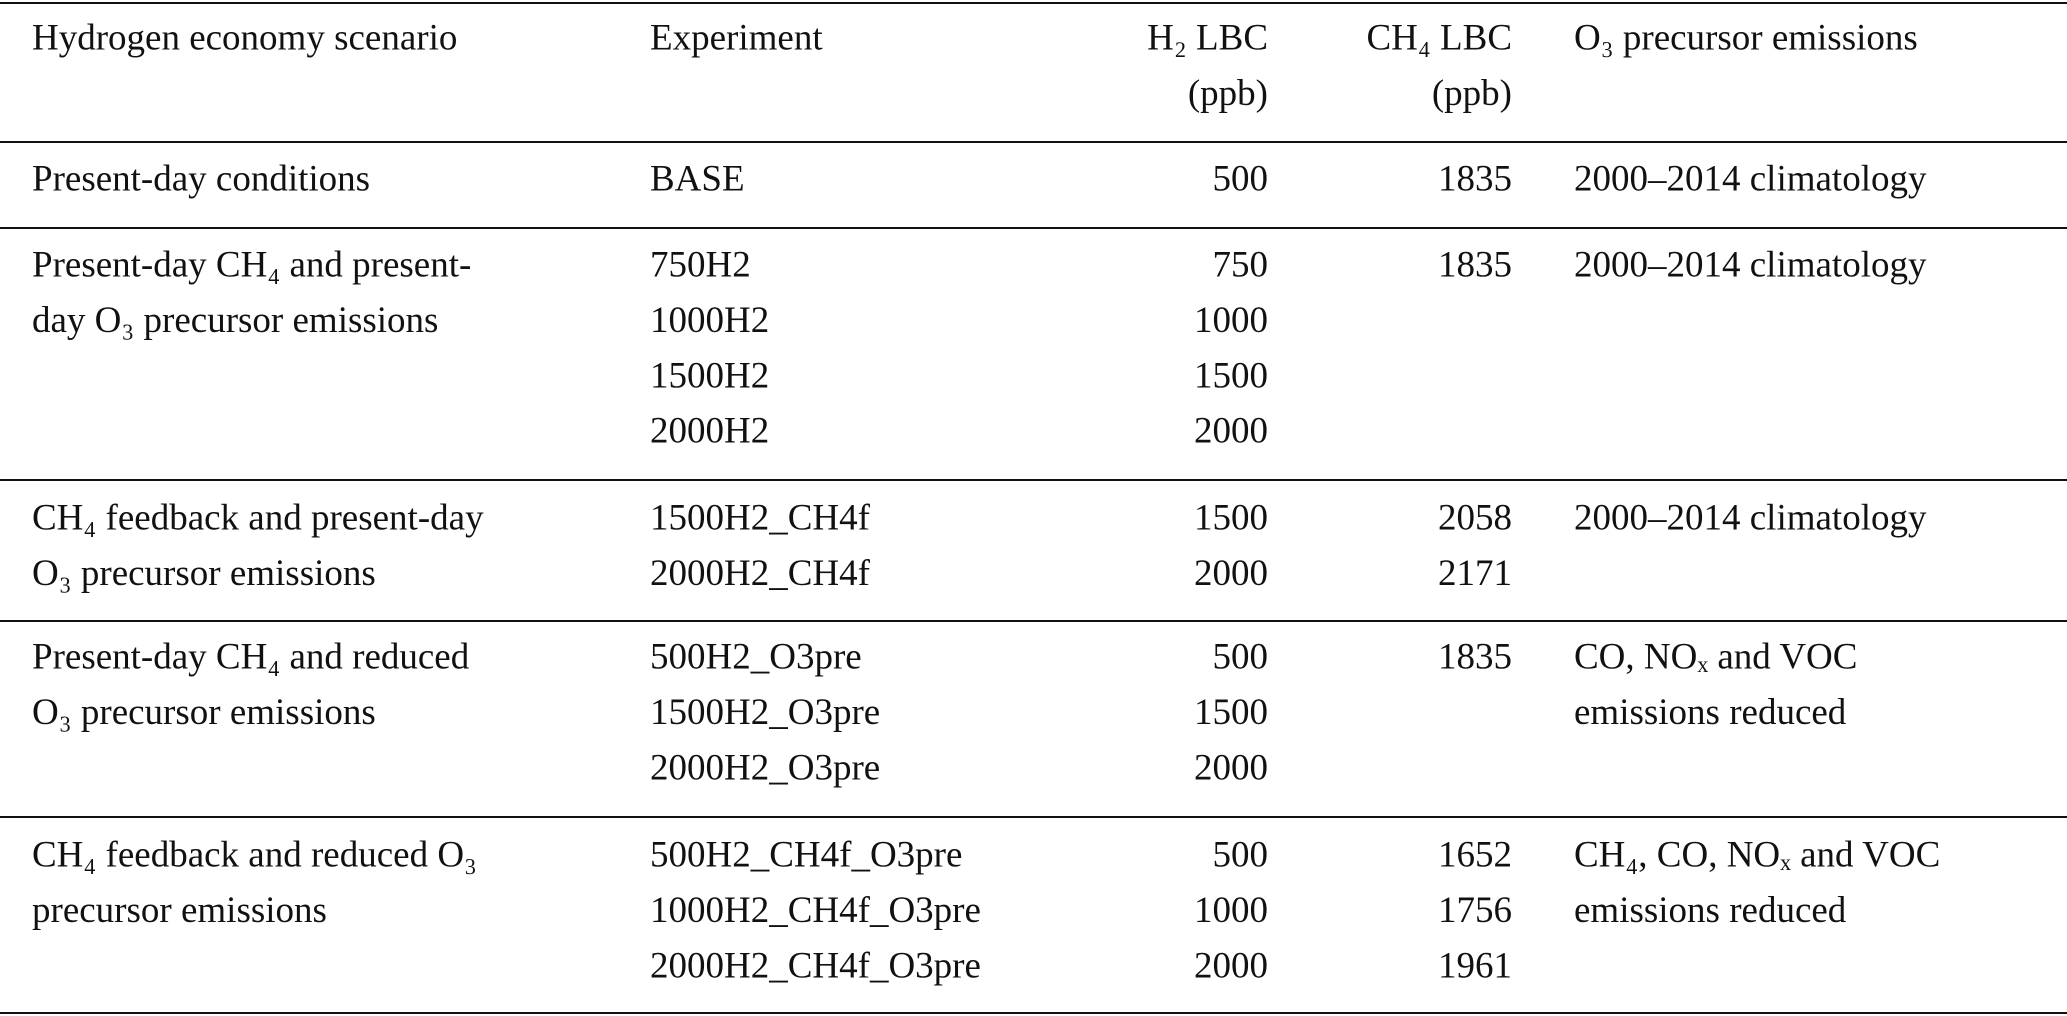 This screenshot has width=2067, height=1016. I want to click on cell-o3: CH₄, CO, NOₓ and VOC, so click(1757, 854).